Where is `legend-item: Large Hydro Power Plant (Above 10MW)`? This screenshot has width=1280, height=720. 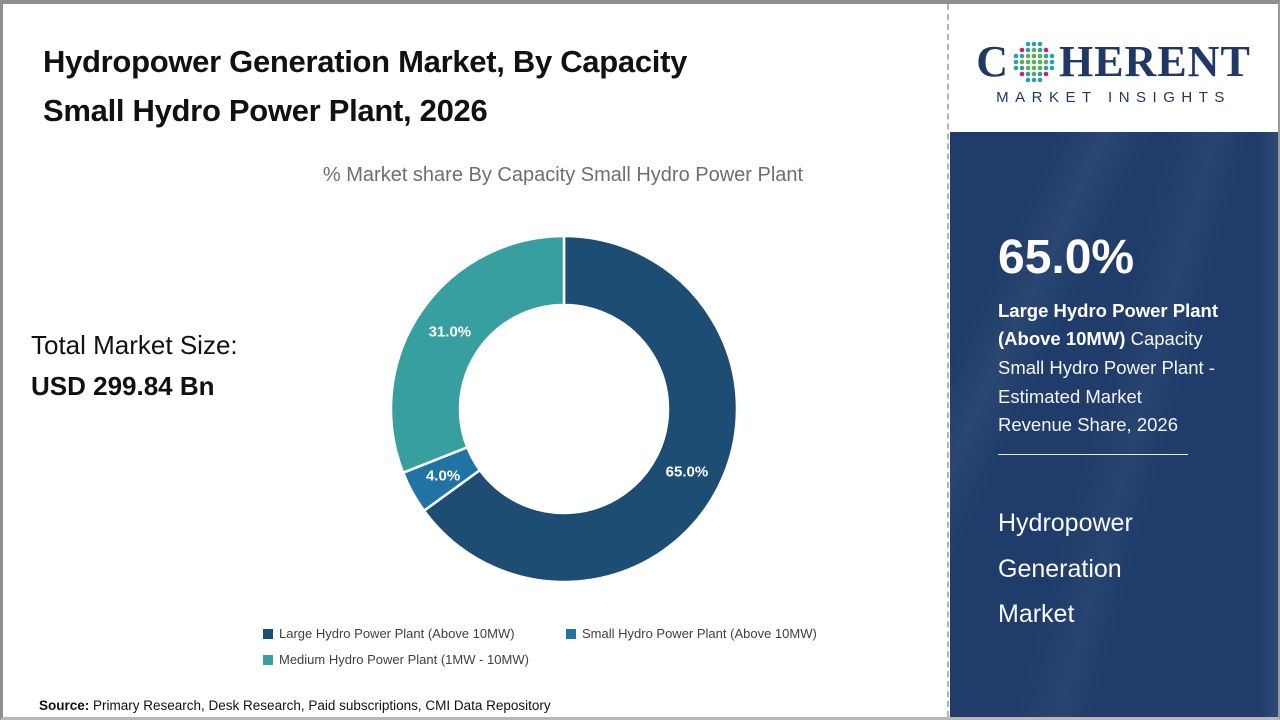
legend-item: Large Hydro Power Plant (Above 10MW) is located at coordinates (414, 633).